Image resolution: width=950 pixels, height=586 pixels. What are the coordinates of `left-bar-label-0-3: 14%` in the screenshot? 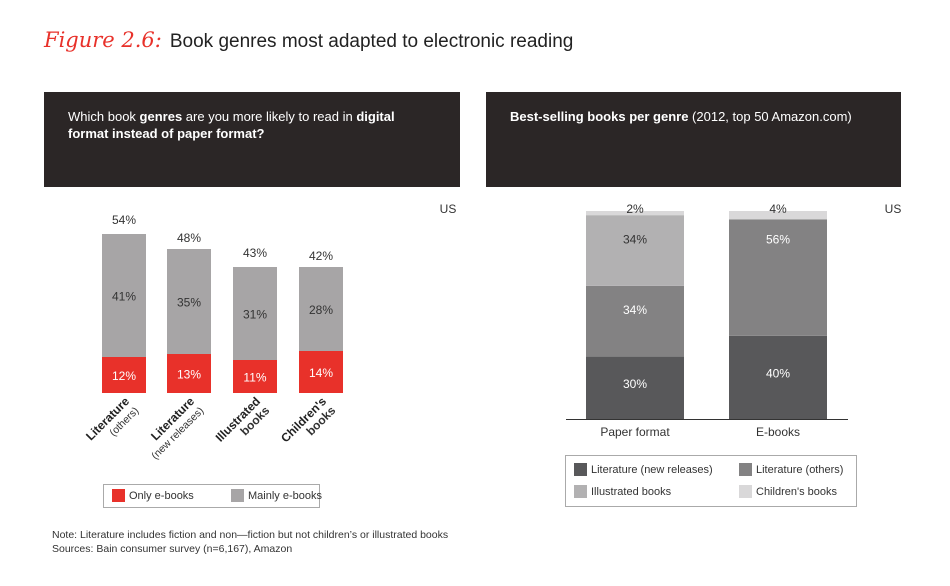 It's located at (321, 373).